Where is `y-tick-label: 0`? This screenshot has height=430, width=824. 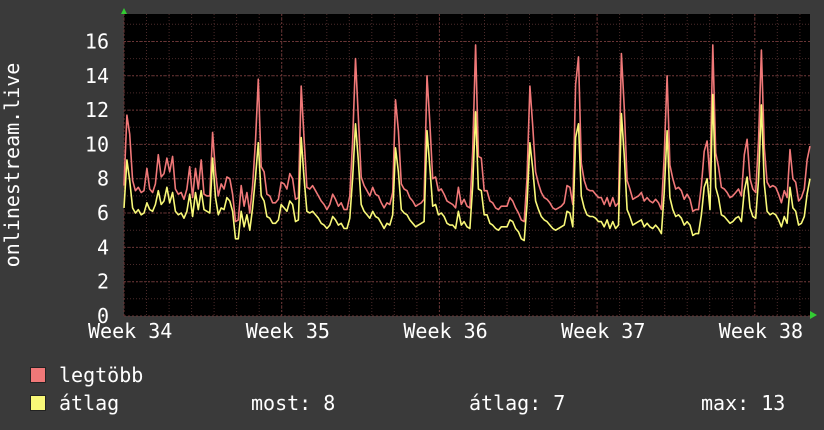
y-tick-label: 0 is located at coordinates (103, 316).